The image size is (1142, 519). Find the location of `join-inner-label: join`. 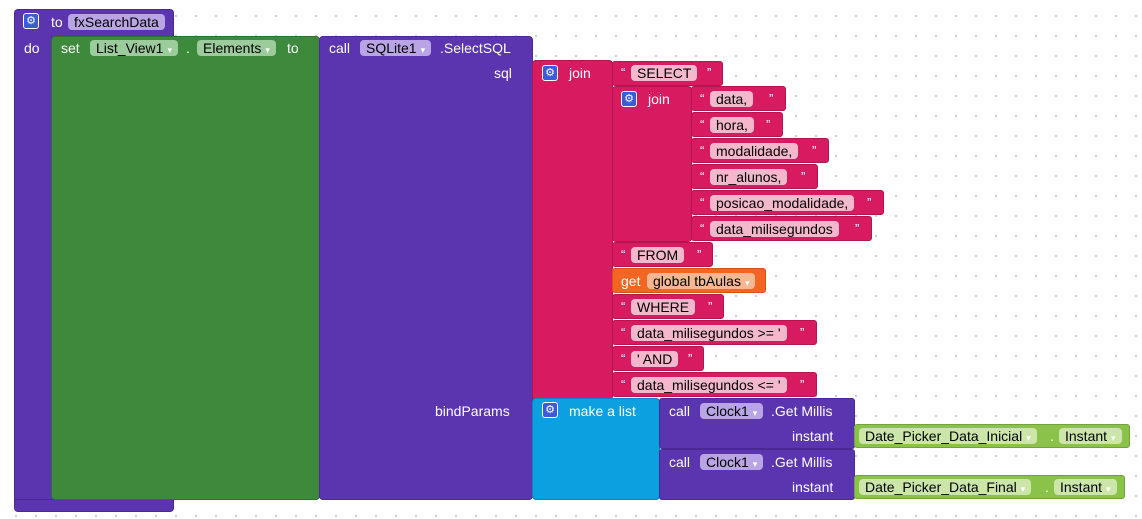

join-inner-label: join is located at coordinates (659, 99).